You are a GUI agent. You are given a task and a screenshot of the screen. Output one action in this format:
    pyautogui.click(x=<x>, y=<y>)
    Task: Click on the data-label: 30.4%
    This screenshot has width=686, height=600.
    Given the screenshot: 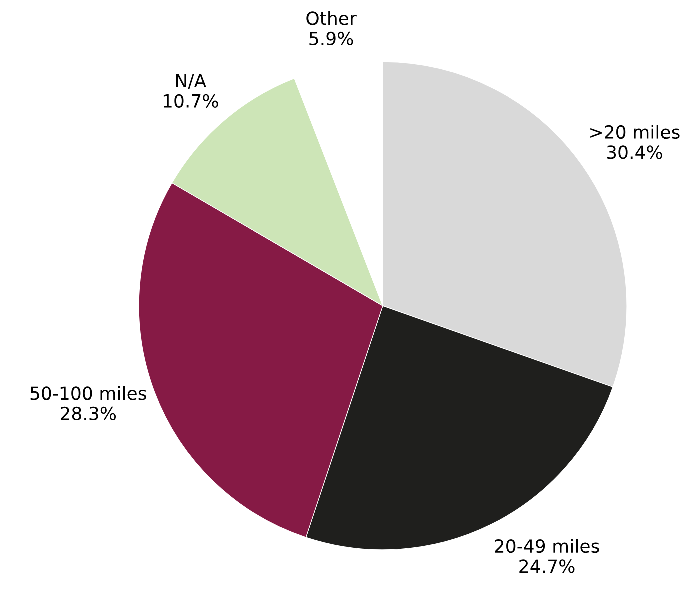 What is the action you would take?
    pyautogui.click(x=634, y=153)
    